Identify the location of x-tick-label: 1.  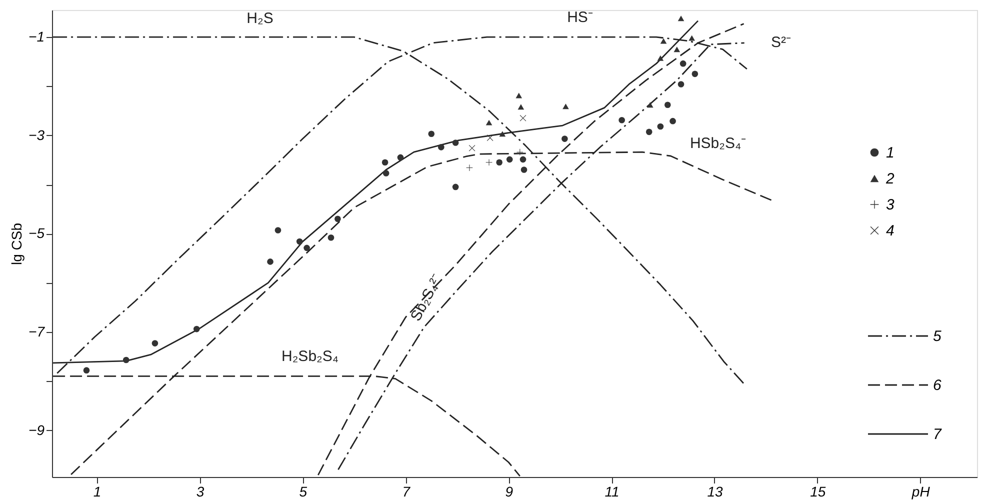
(97, 492).